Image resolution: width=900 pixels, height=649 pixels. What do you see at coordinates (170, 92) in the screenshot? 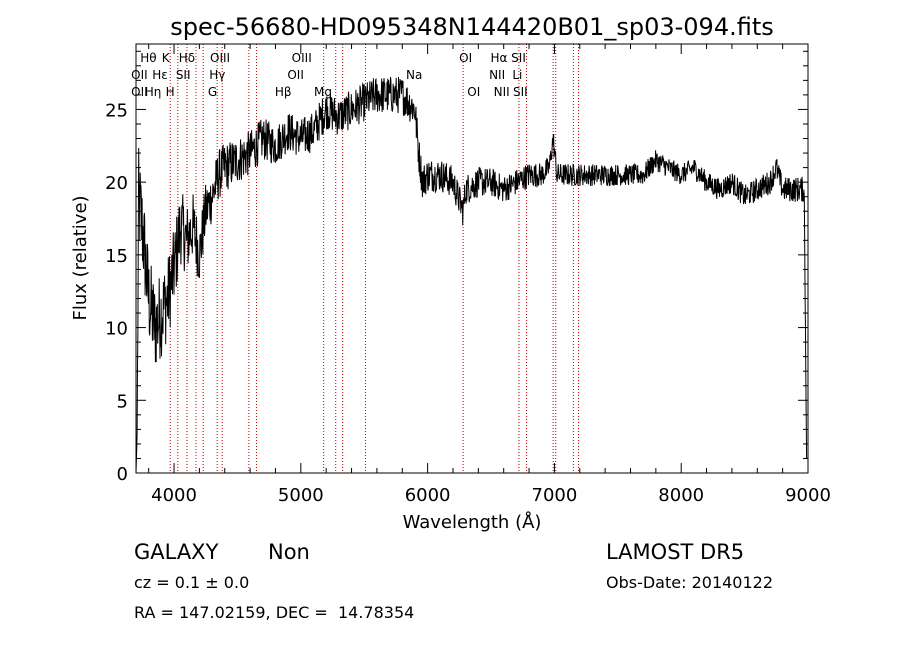
I see `line-label: H` at bounding box center [170, 92].